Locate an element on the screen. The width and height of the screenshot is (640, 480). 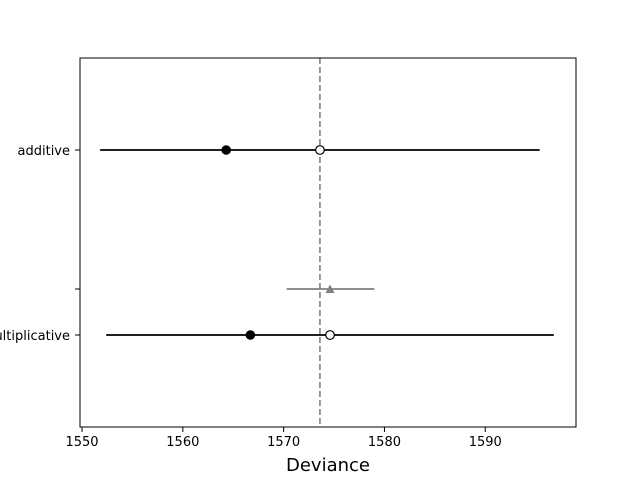
y-tick-label-additive: additive is located at coordinates (44, 151).